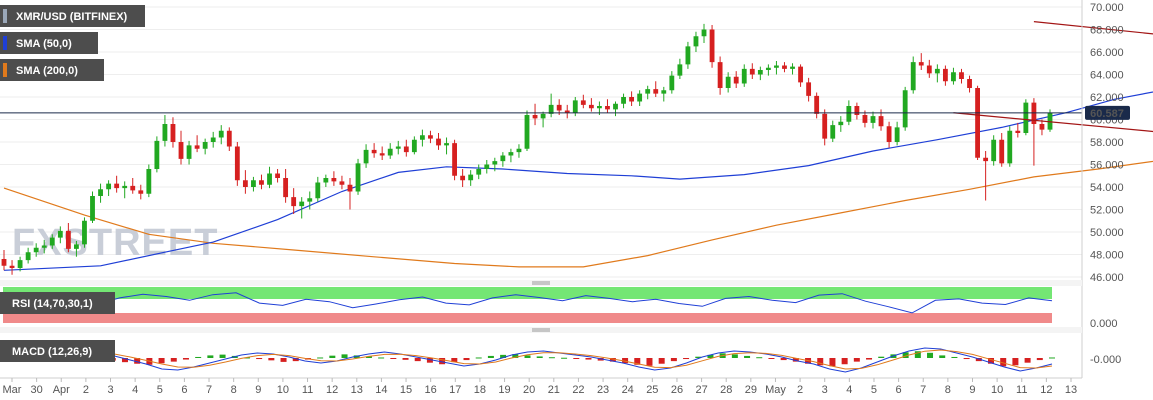 The height and width of the screenshot is (400, 1153). Describe the element at coordinates (57, 351) in the screenshot. I see `macd-tag` at that location.